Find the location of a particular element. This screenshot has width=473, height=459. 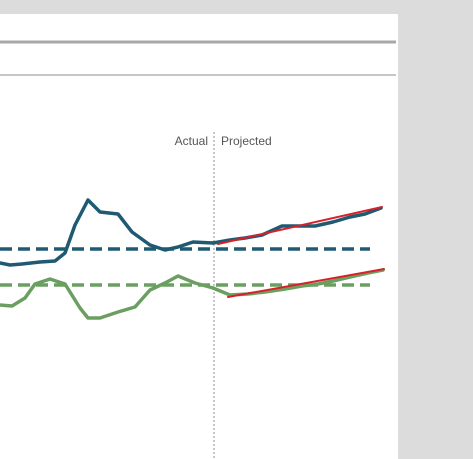

teal-actual-line is located at coordinates (107, 232).